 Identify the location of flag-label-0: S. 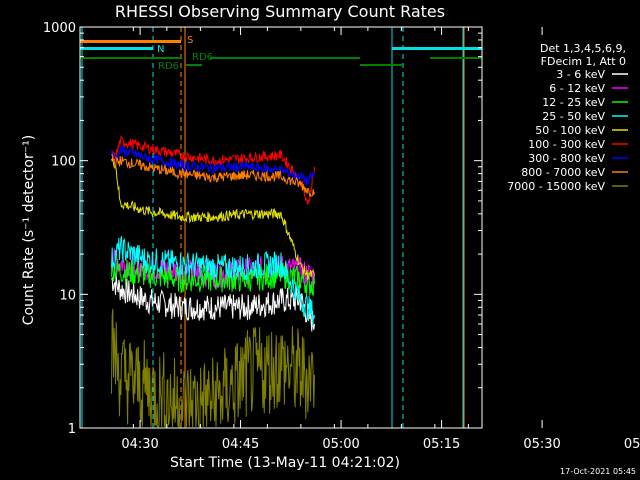
(190, 40).